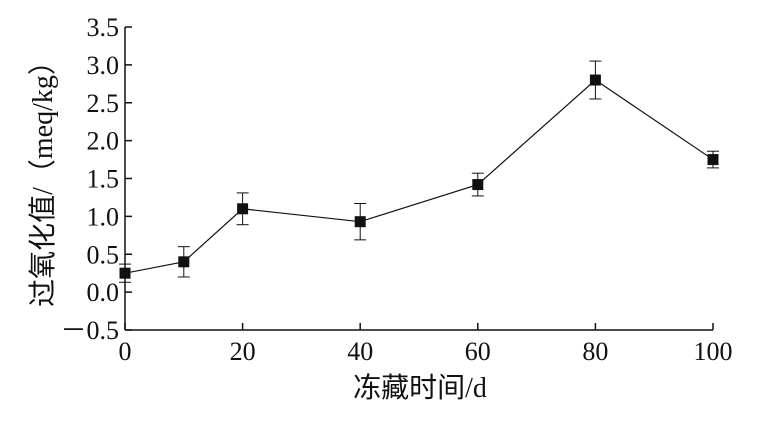  What do you see at coordinates (426, 344) in the screenshot?
I see `x-ticks: 0 20 40 60 80 100` at bounding box center [426, 344].